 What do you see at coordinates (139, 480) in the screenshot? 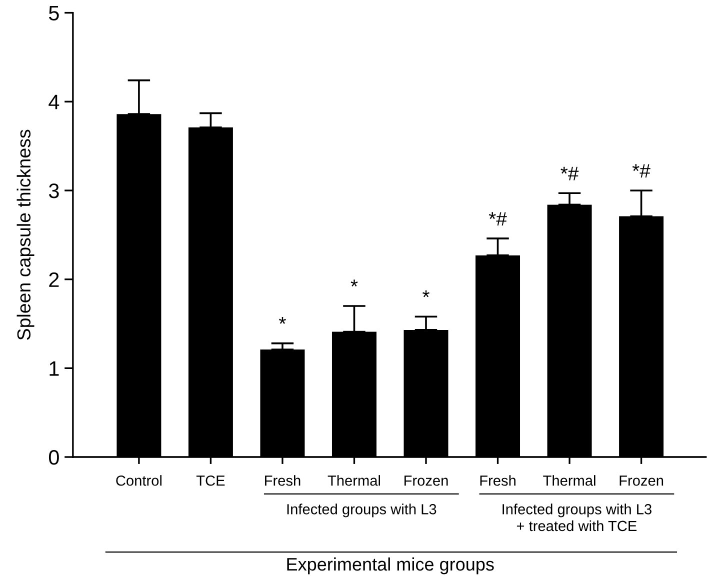
I see `x-tick-label: Control` at bounding box center [139, 480].